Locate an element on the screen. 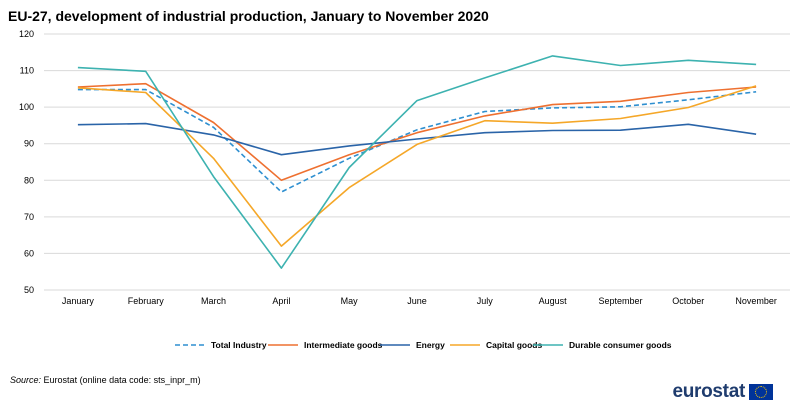 The image size is (800, 413). legend-label: Capital goods is located at coordinates (514, 345).